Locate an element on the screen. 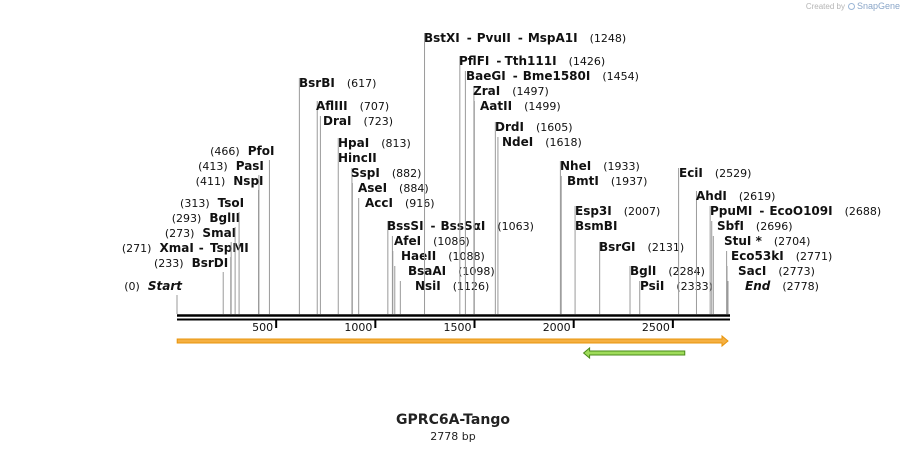  site-position: (2778) is located at coordinates (800, 286).